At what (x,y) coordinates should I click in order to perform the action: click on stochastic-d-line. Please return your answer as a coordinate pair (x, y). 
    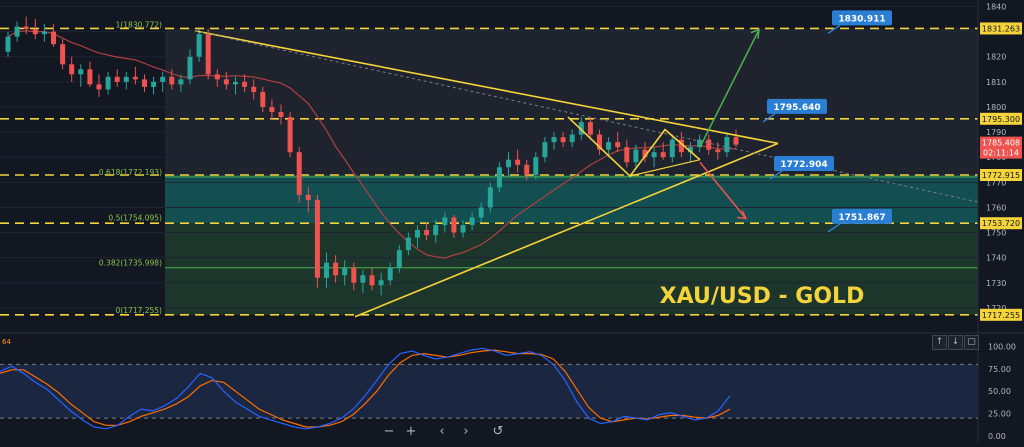
    Looking at the image, I should click on (365, 388).